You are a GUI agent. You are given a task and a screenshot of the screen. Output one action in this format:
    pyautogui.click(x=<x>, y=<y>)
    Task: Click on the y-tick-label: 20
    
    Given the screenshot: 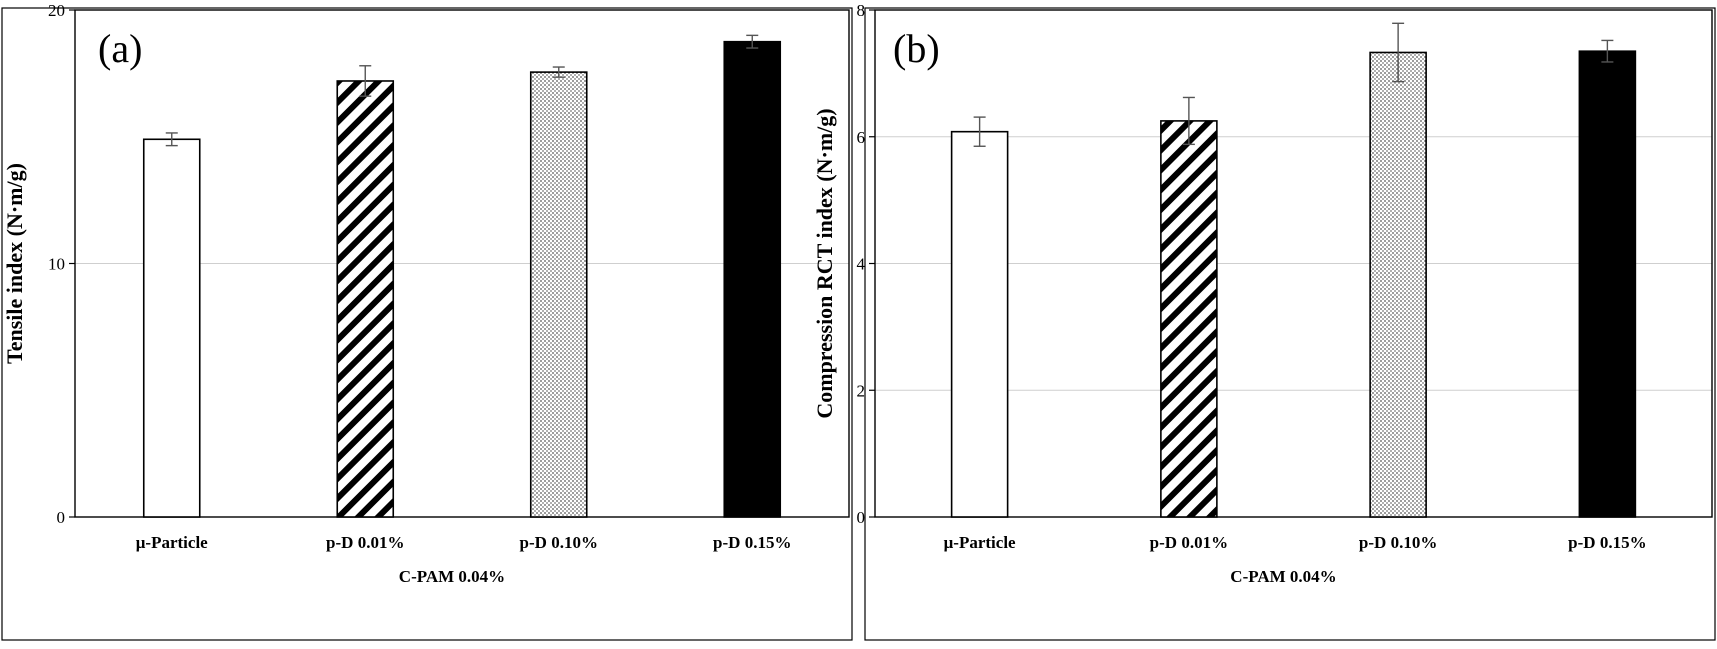 What is the action you would take?
    pyautogui.click(x=56, y=10)
    